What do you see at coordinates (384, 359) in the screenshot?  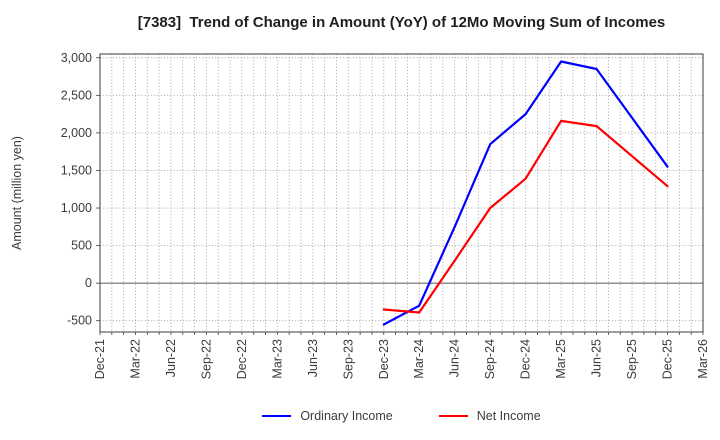 I see `x-tick-label: Dec-23` at bounding box center [384, 359].